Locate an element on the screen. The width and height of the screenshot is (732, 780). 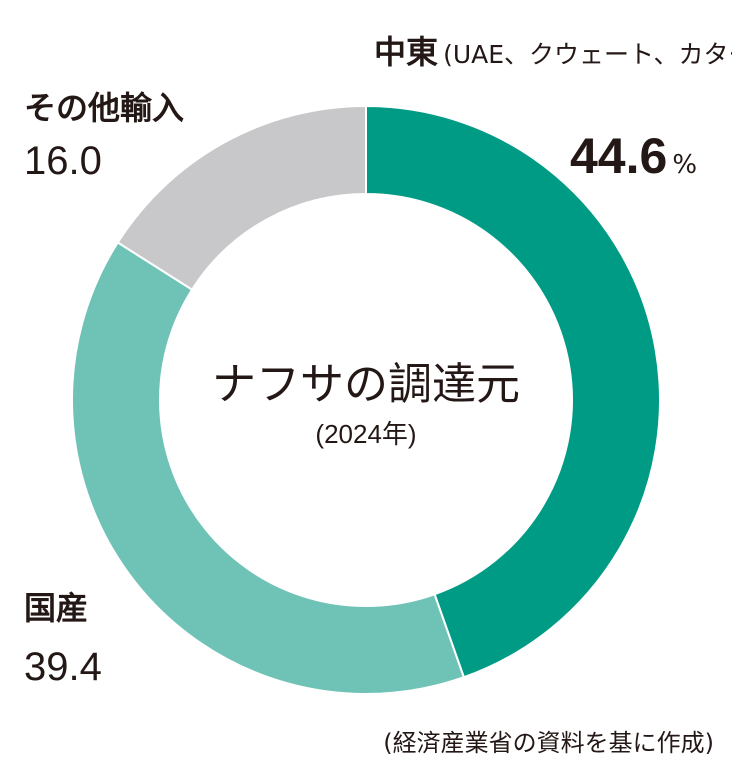
chart-title: ナフサの調達元 is located at coordinates (366, 384).